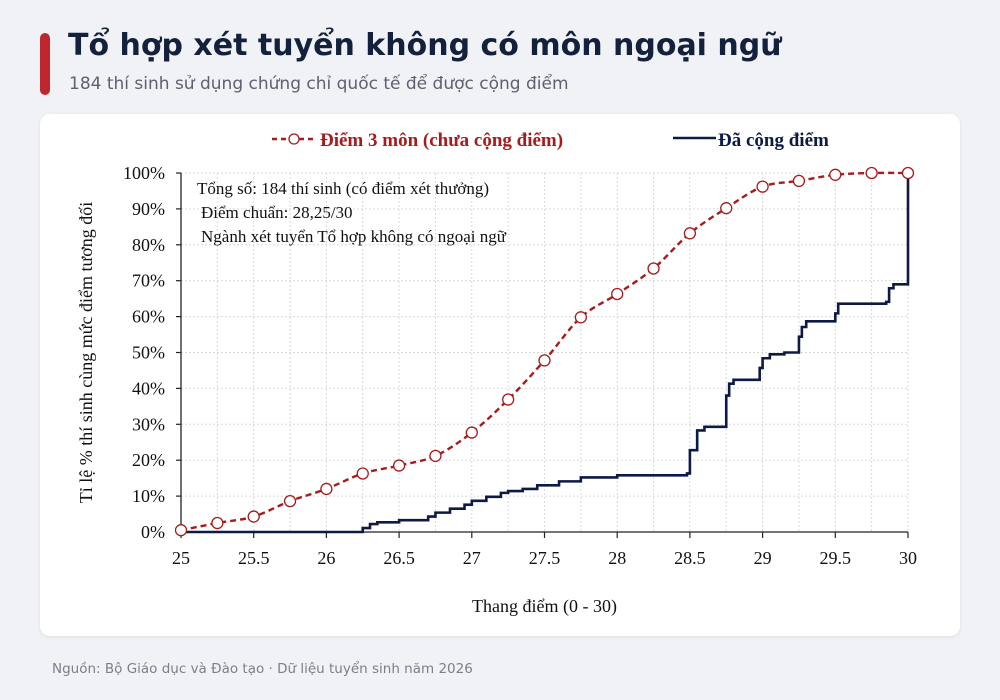 Image resolution: width=1000 pixels, height=700 pixels. Describe the element at coordinates (148, 353) in the screenshot. I see `y-tick-label: 50%` at that location.